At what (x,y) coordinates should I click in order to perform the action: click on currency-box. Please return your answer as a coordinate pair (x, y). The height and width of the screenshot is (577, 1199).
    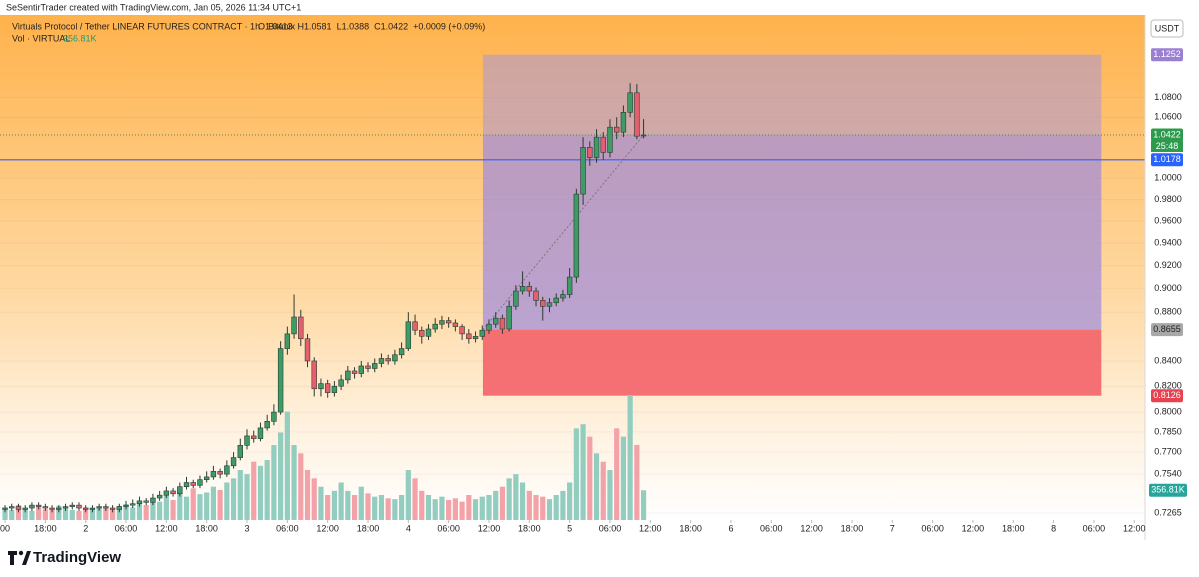
    Looking at the image, I should click on (1167, 28).